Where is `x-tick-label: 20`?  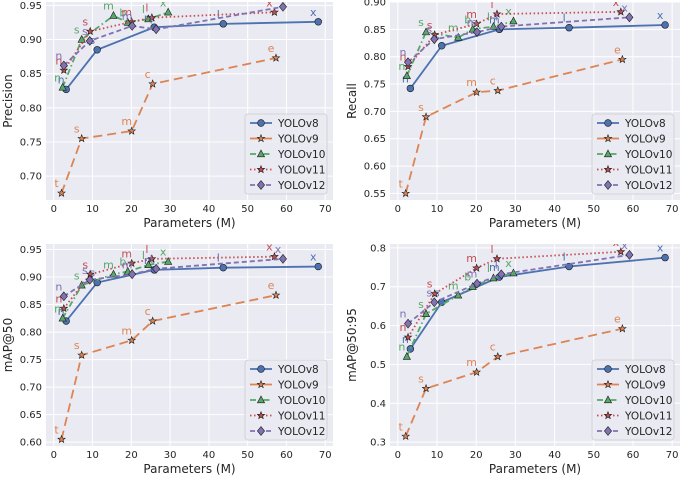 x-tick-label: 20 is located at coordinates (131, 455).